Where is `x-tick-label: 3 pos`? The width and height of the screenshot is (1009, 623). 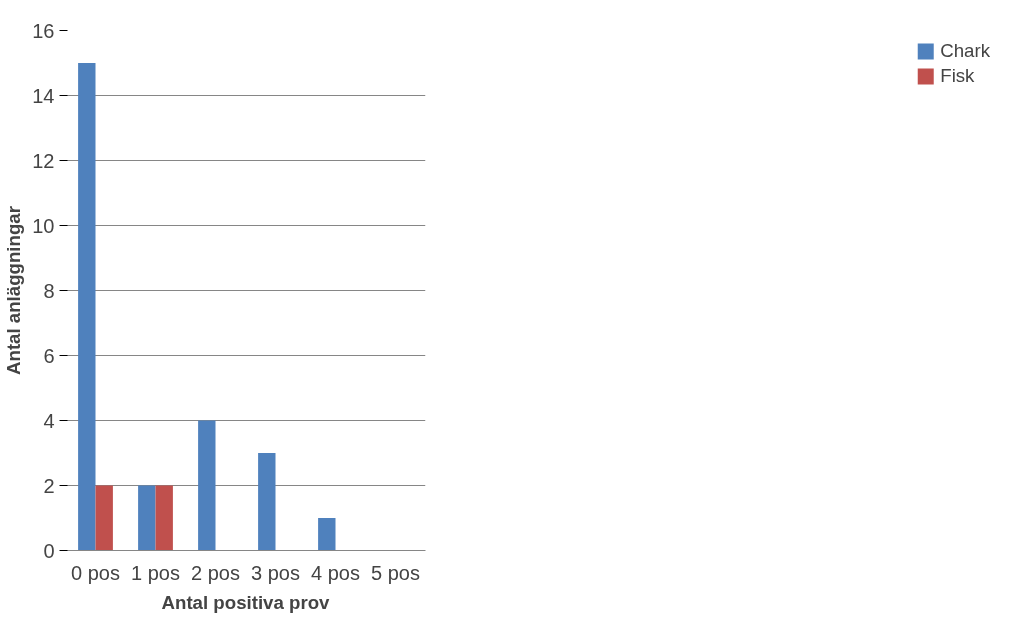 x-tick-label: 3 pos is located at coordinates (275, 572).